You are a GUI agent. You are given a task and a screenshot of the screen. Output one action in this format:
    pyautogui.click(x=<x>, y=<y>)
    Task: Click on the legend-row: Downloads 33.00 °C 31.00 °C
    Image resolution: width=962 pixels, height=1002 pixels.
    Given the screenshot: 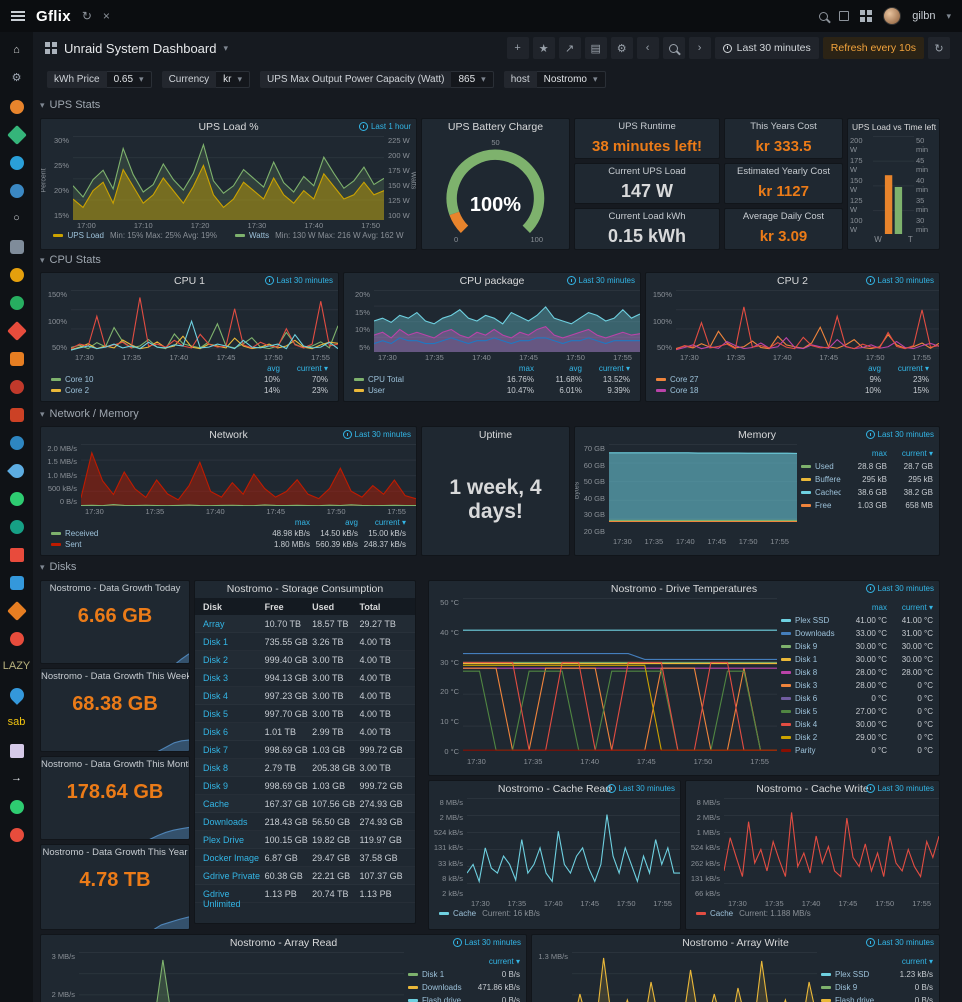 What is the action you would take?
    pyautogui.click(x=857, y=633)
    